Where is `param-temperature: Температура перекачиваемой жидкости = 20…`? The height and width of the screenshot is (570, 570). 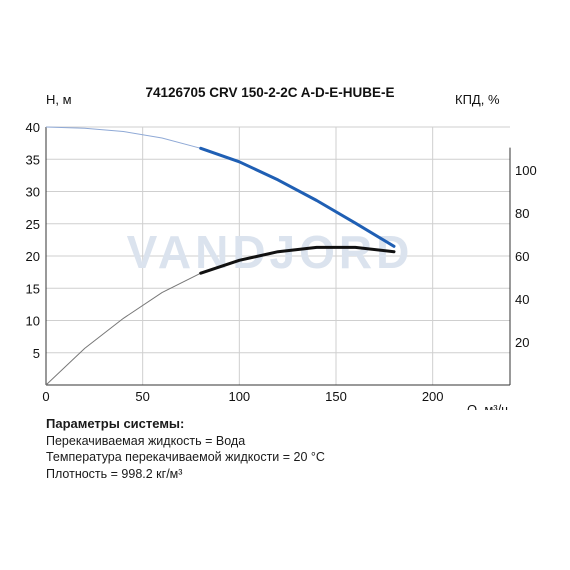 param-temperature: Температура перекачиваемой жидкости = 20… is located at coordinates (185, 457).